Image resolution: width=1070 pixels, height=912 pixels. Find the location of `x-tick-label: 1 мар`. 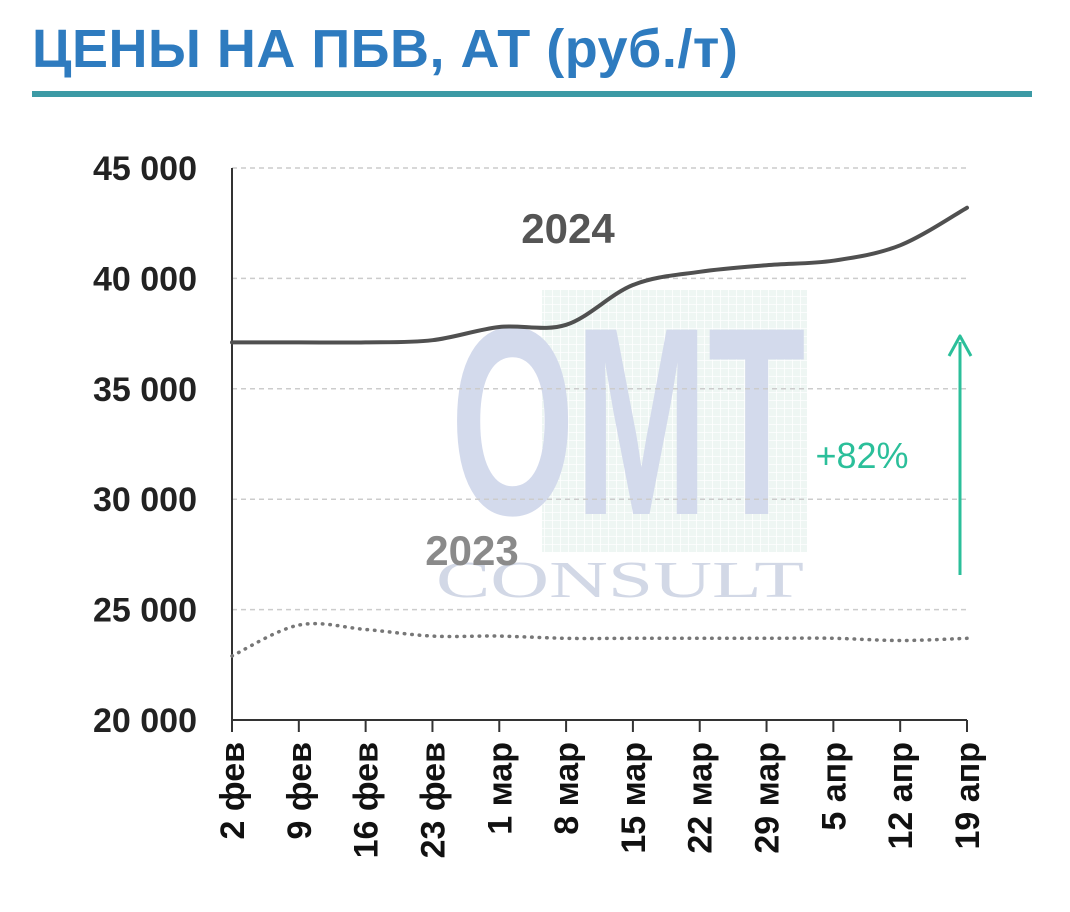

x-tick-label: 1 мар is located at coordinates (500, 788).